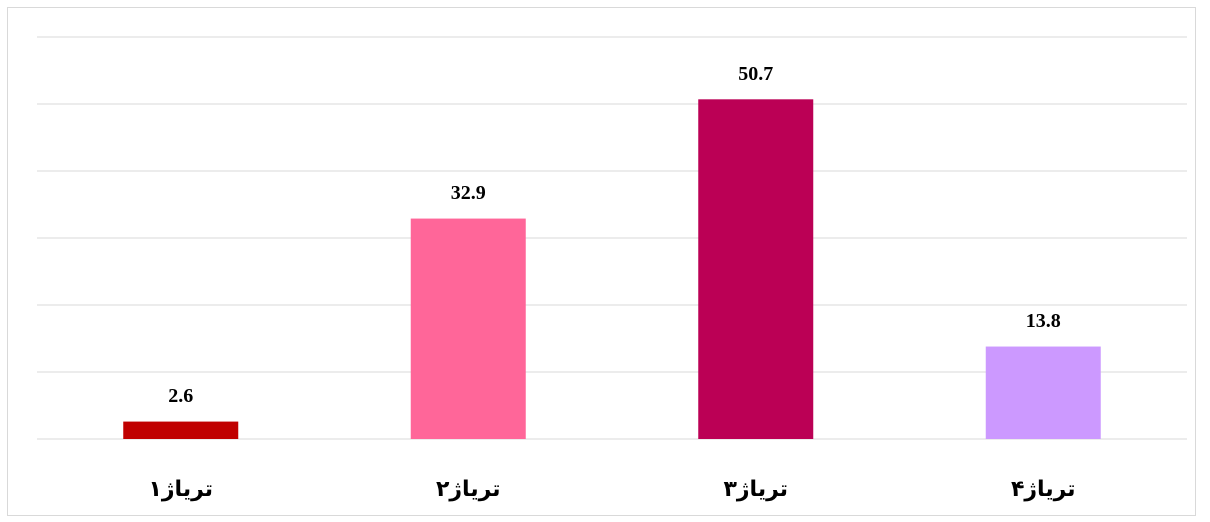 The height and width of the screenshot is (522, 1210). I want to click on value-label: 13.8, so click(1043, 321).